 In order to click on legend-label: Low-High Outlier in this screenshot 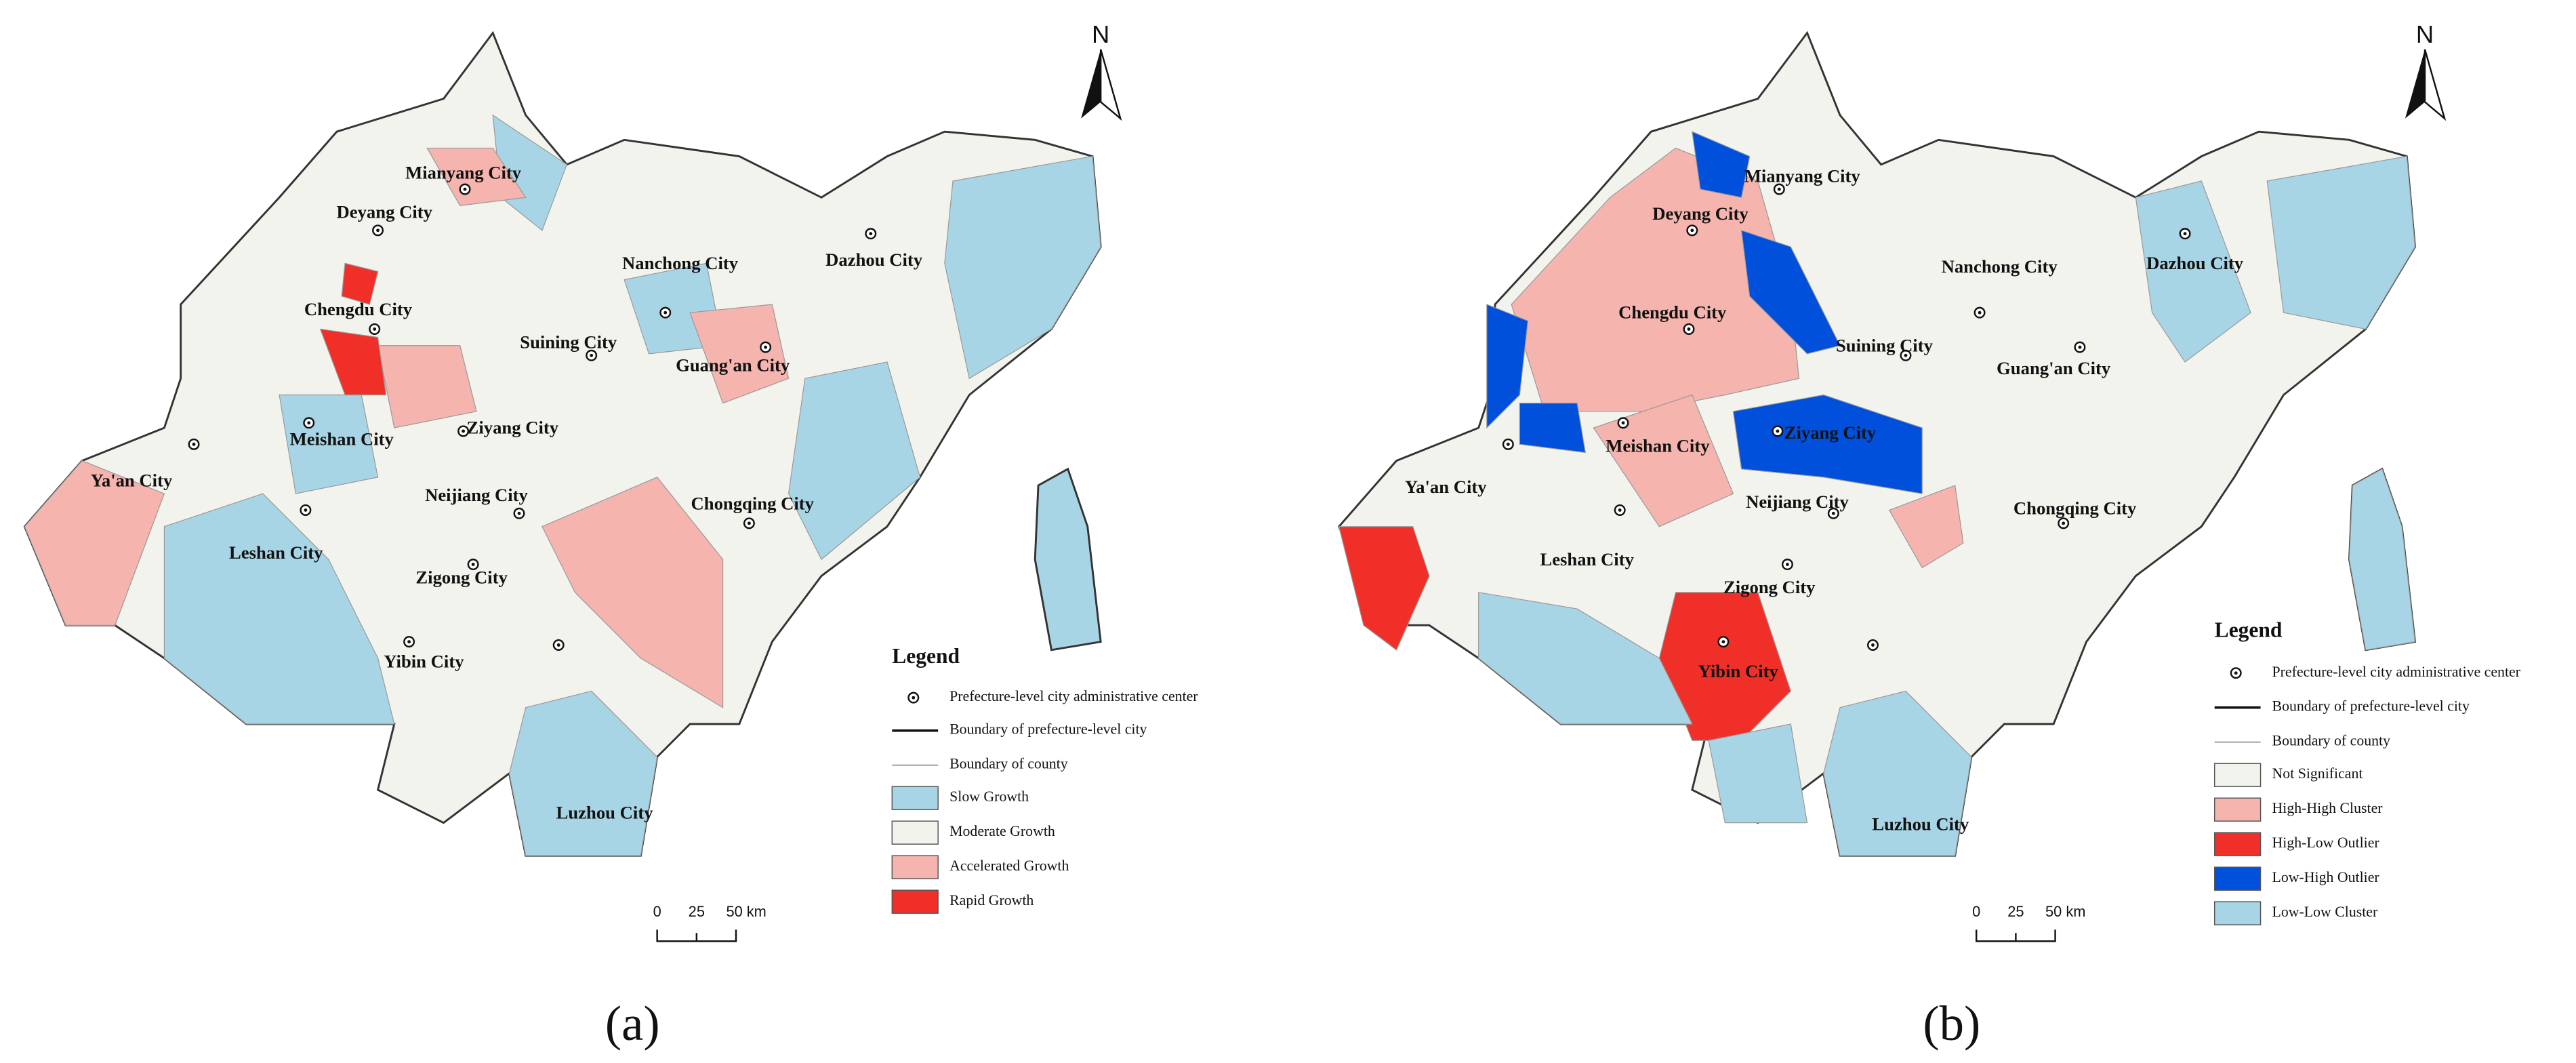, I will do `click(2326, 877)`.